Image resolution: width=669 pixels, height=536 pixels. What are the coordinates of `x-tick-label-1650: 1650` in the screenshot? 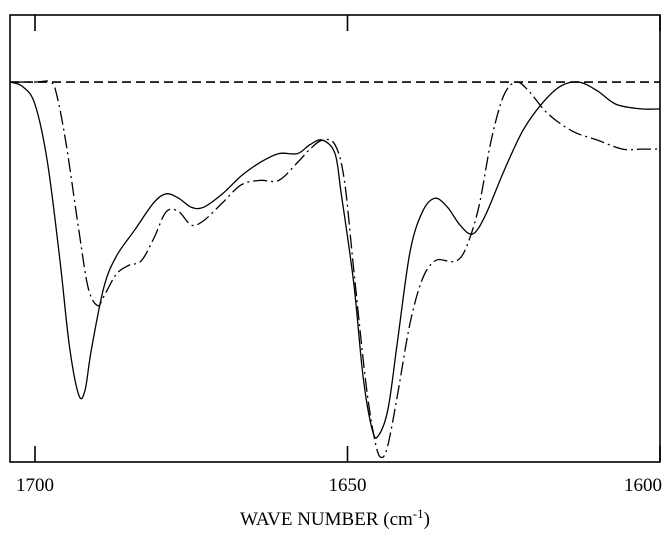 It's located at (348, 485).